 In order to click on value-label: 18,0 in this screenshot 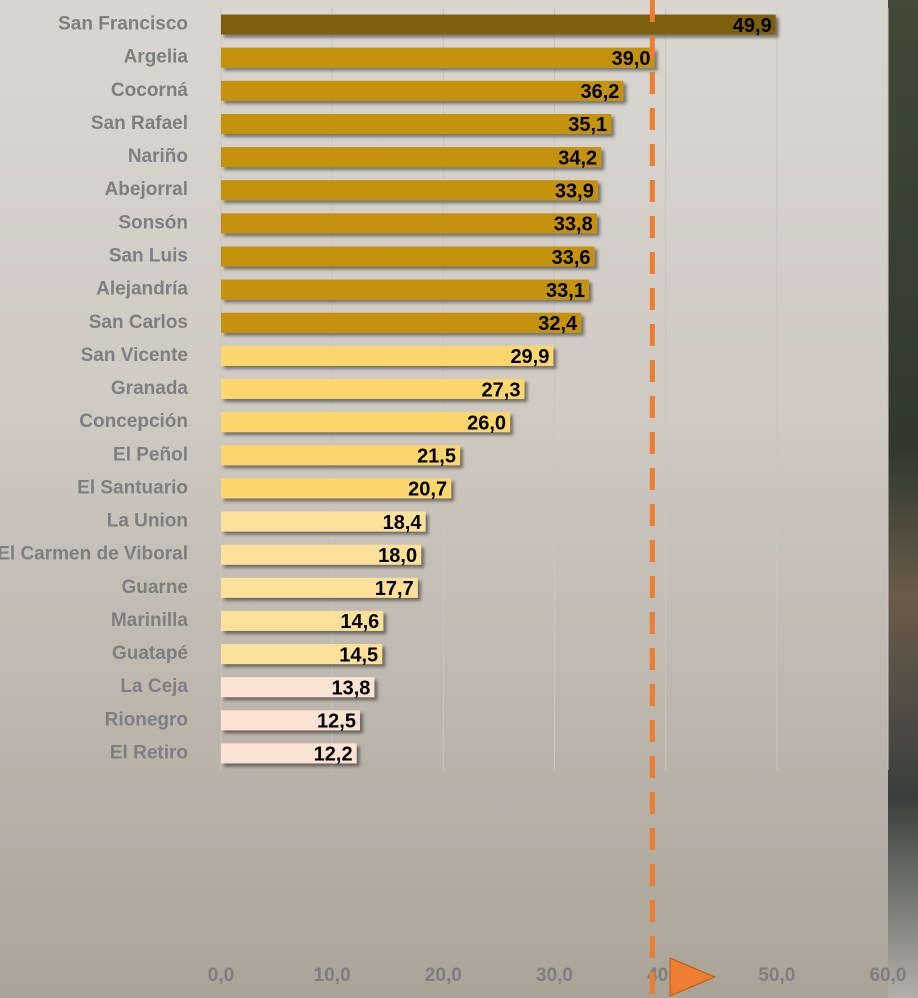, I will do `click(397, 556)`.